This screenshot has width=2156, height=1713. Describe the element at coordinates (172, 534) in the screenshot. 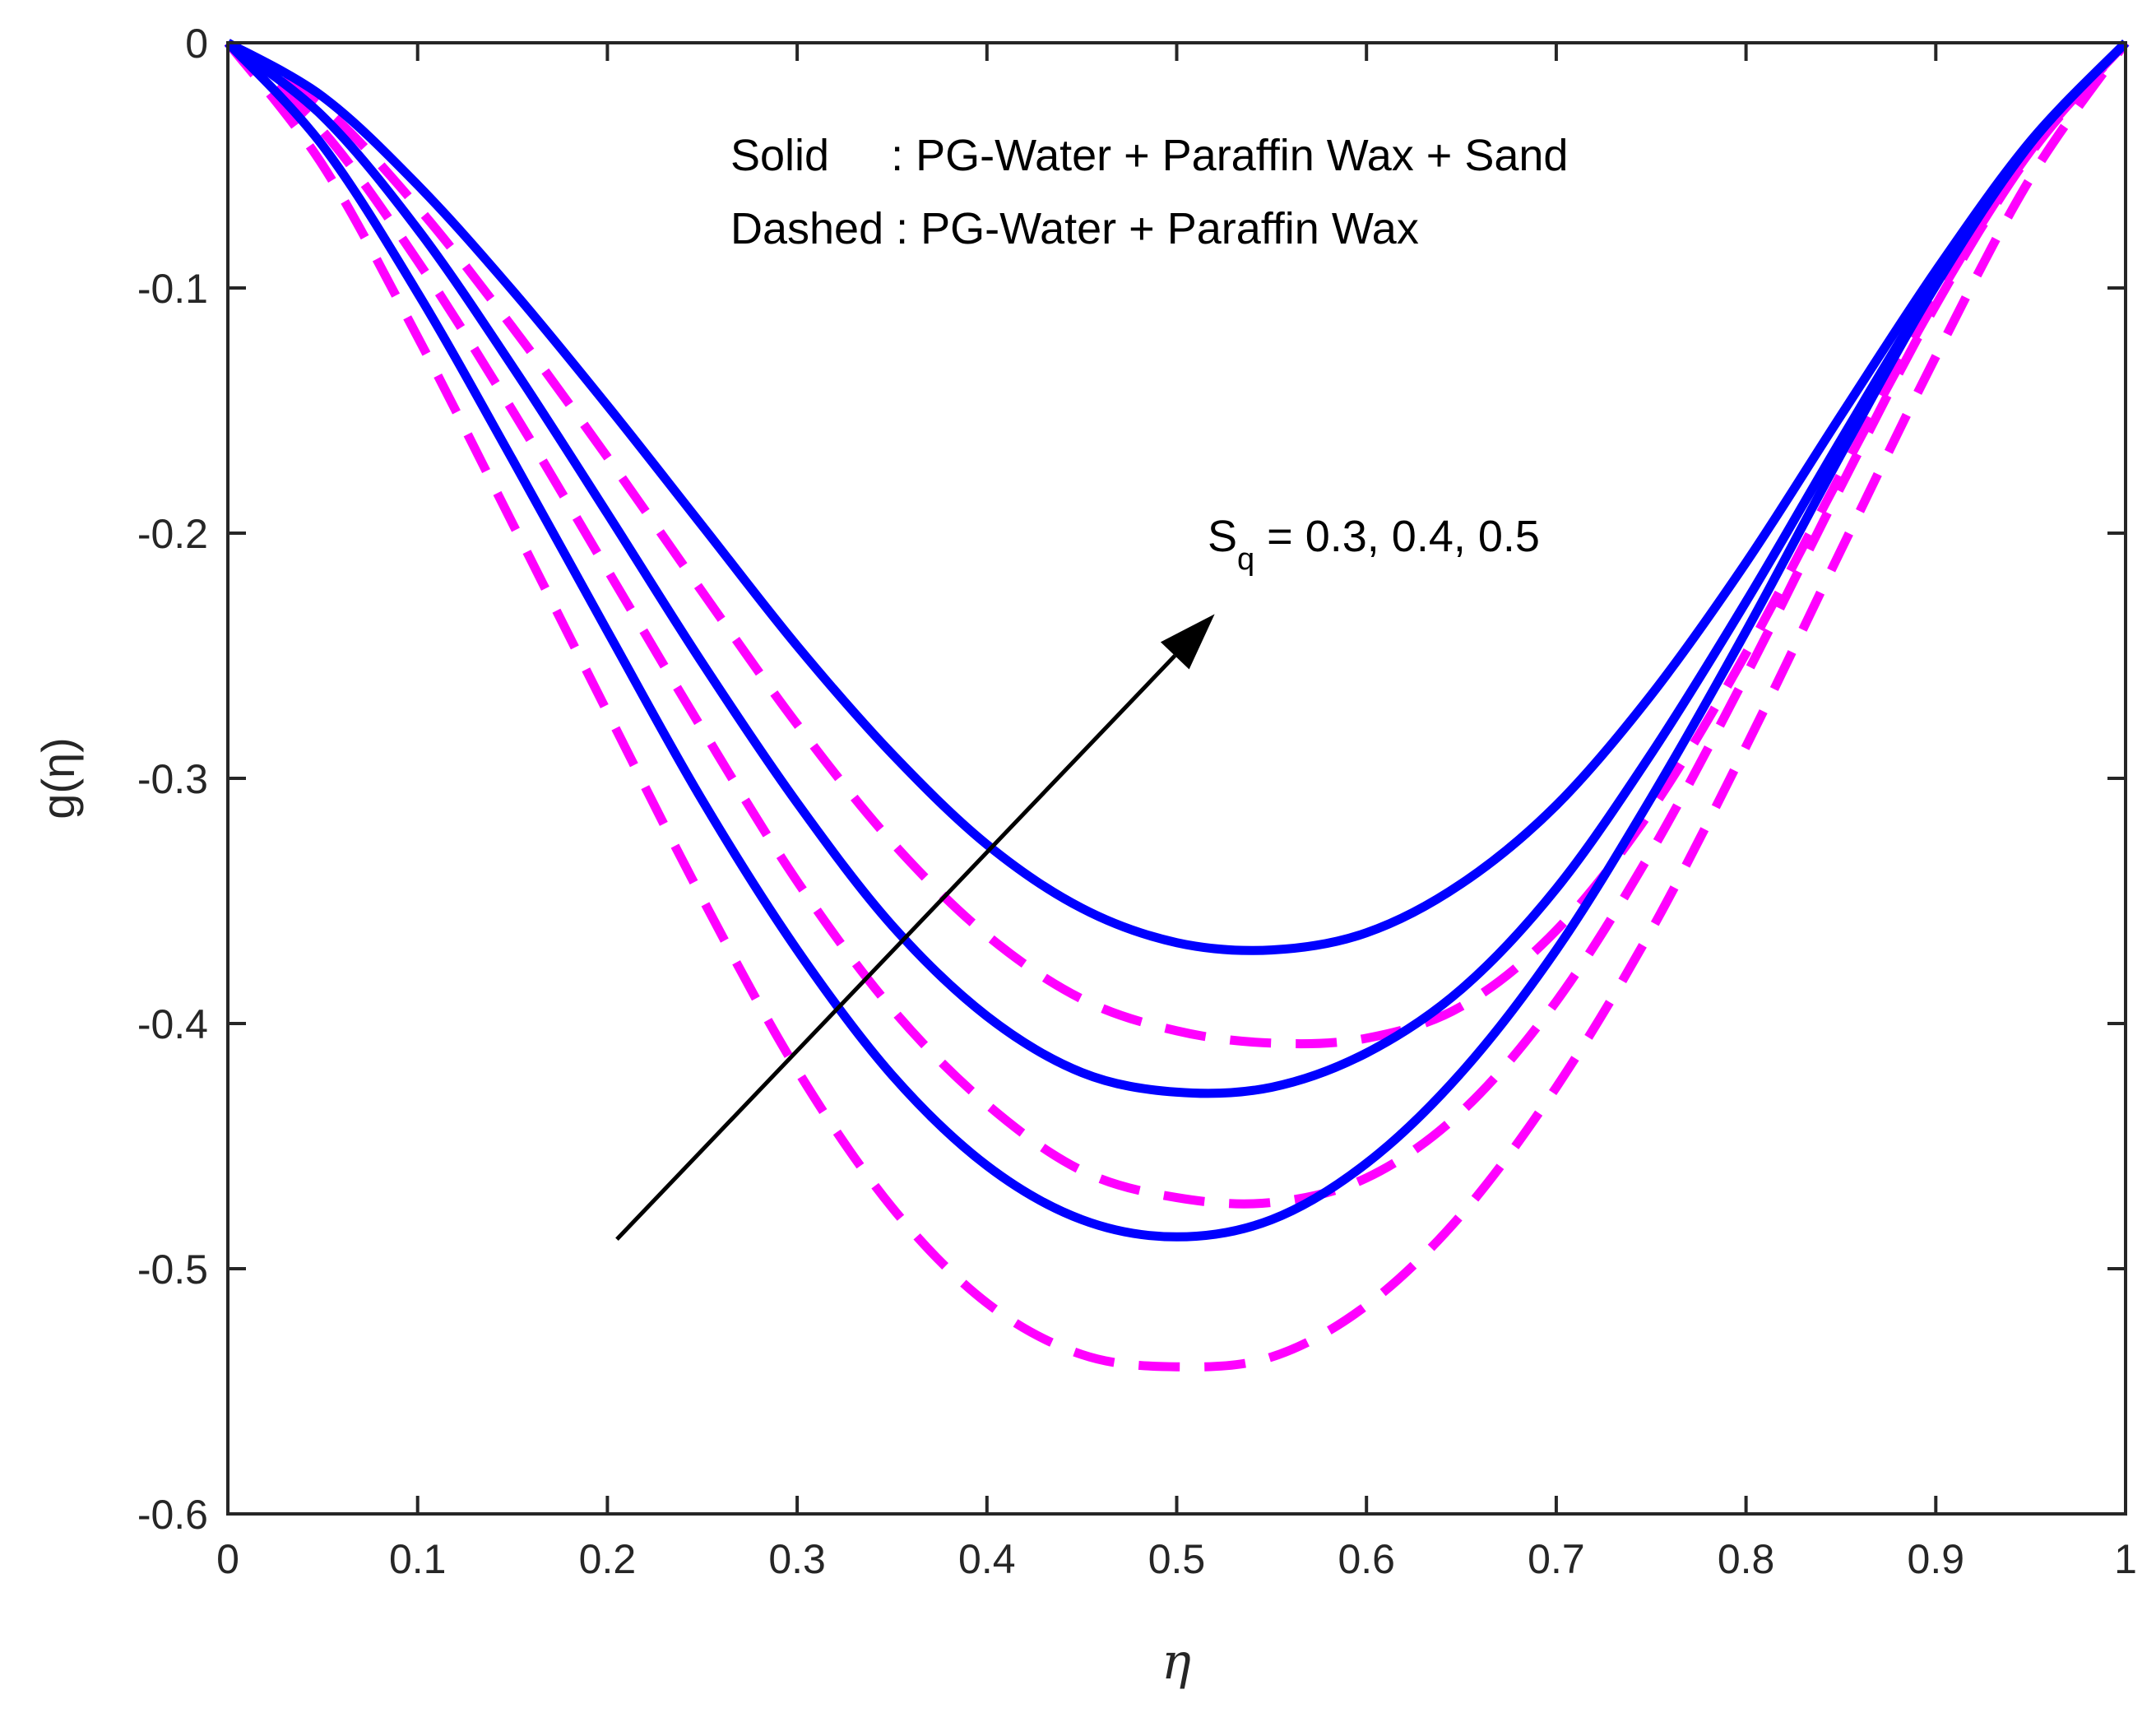

I see `y-tick-label: -0.2` at that location.